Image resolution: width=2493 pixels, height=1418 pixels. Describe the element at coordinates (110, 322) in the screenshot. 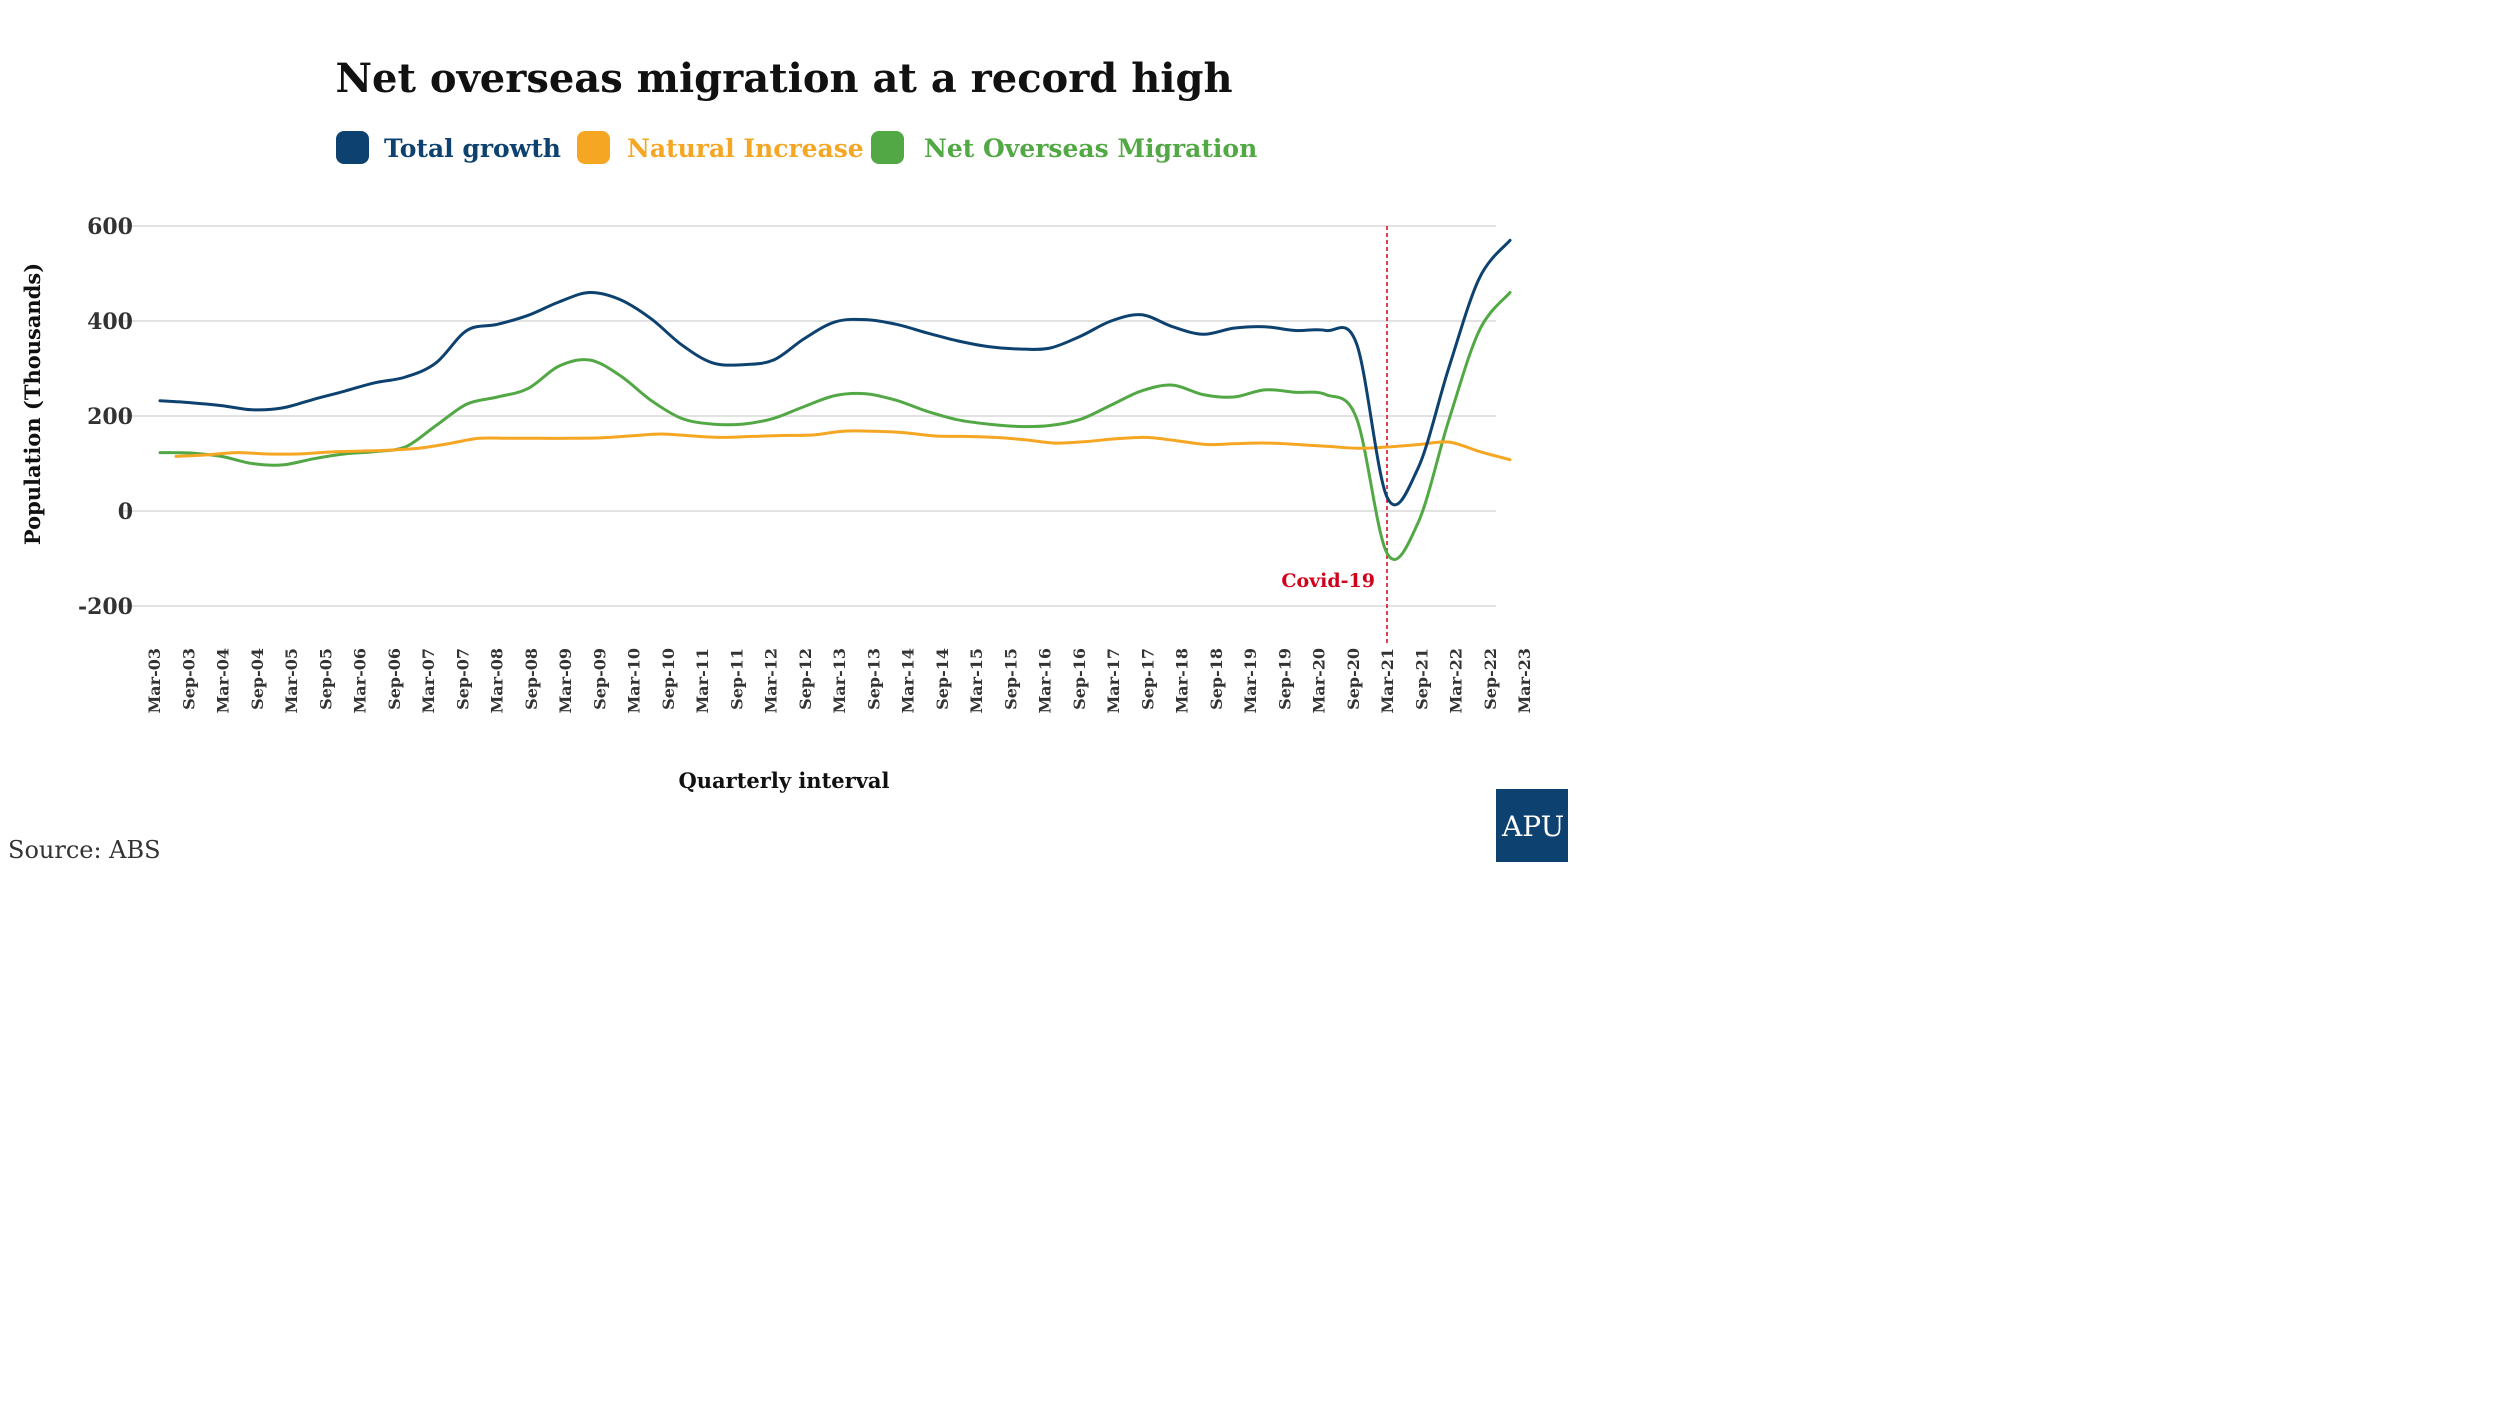

I see `y-tick-label: 400` at that location.